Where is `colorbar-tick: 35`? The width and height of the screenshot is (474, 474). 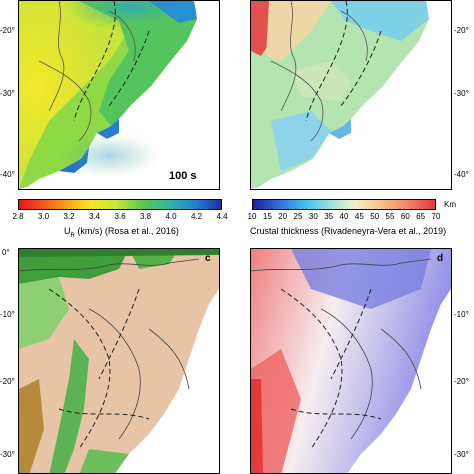 colorbar-tick: 35 is located at coordinates (329, 216).